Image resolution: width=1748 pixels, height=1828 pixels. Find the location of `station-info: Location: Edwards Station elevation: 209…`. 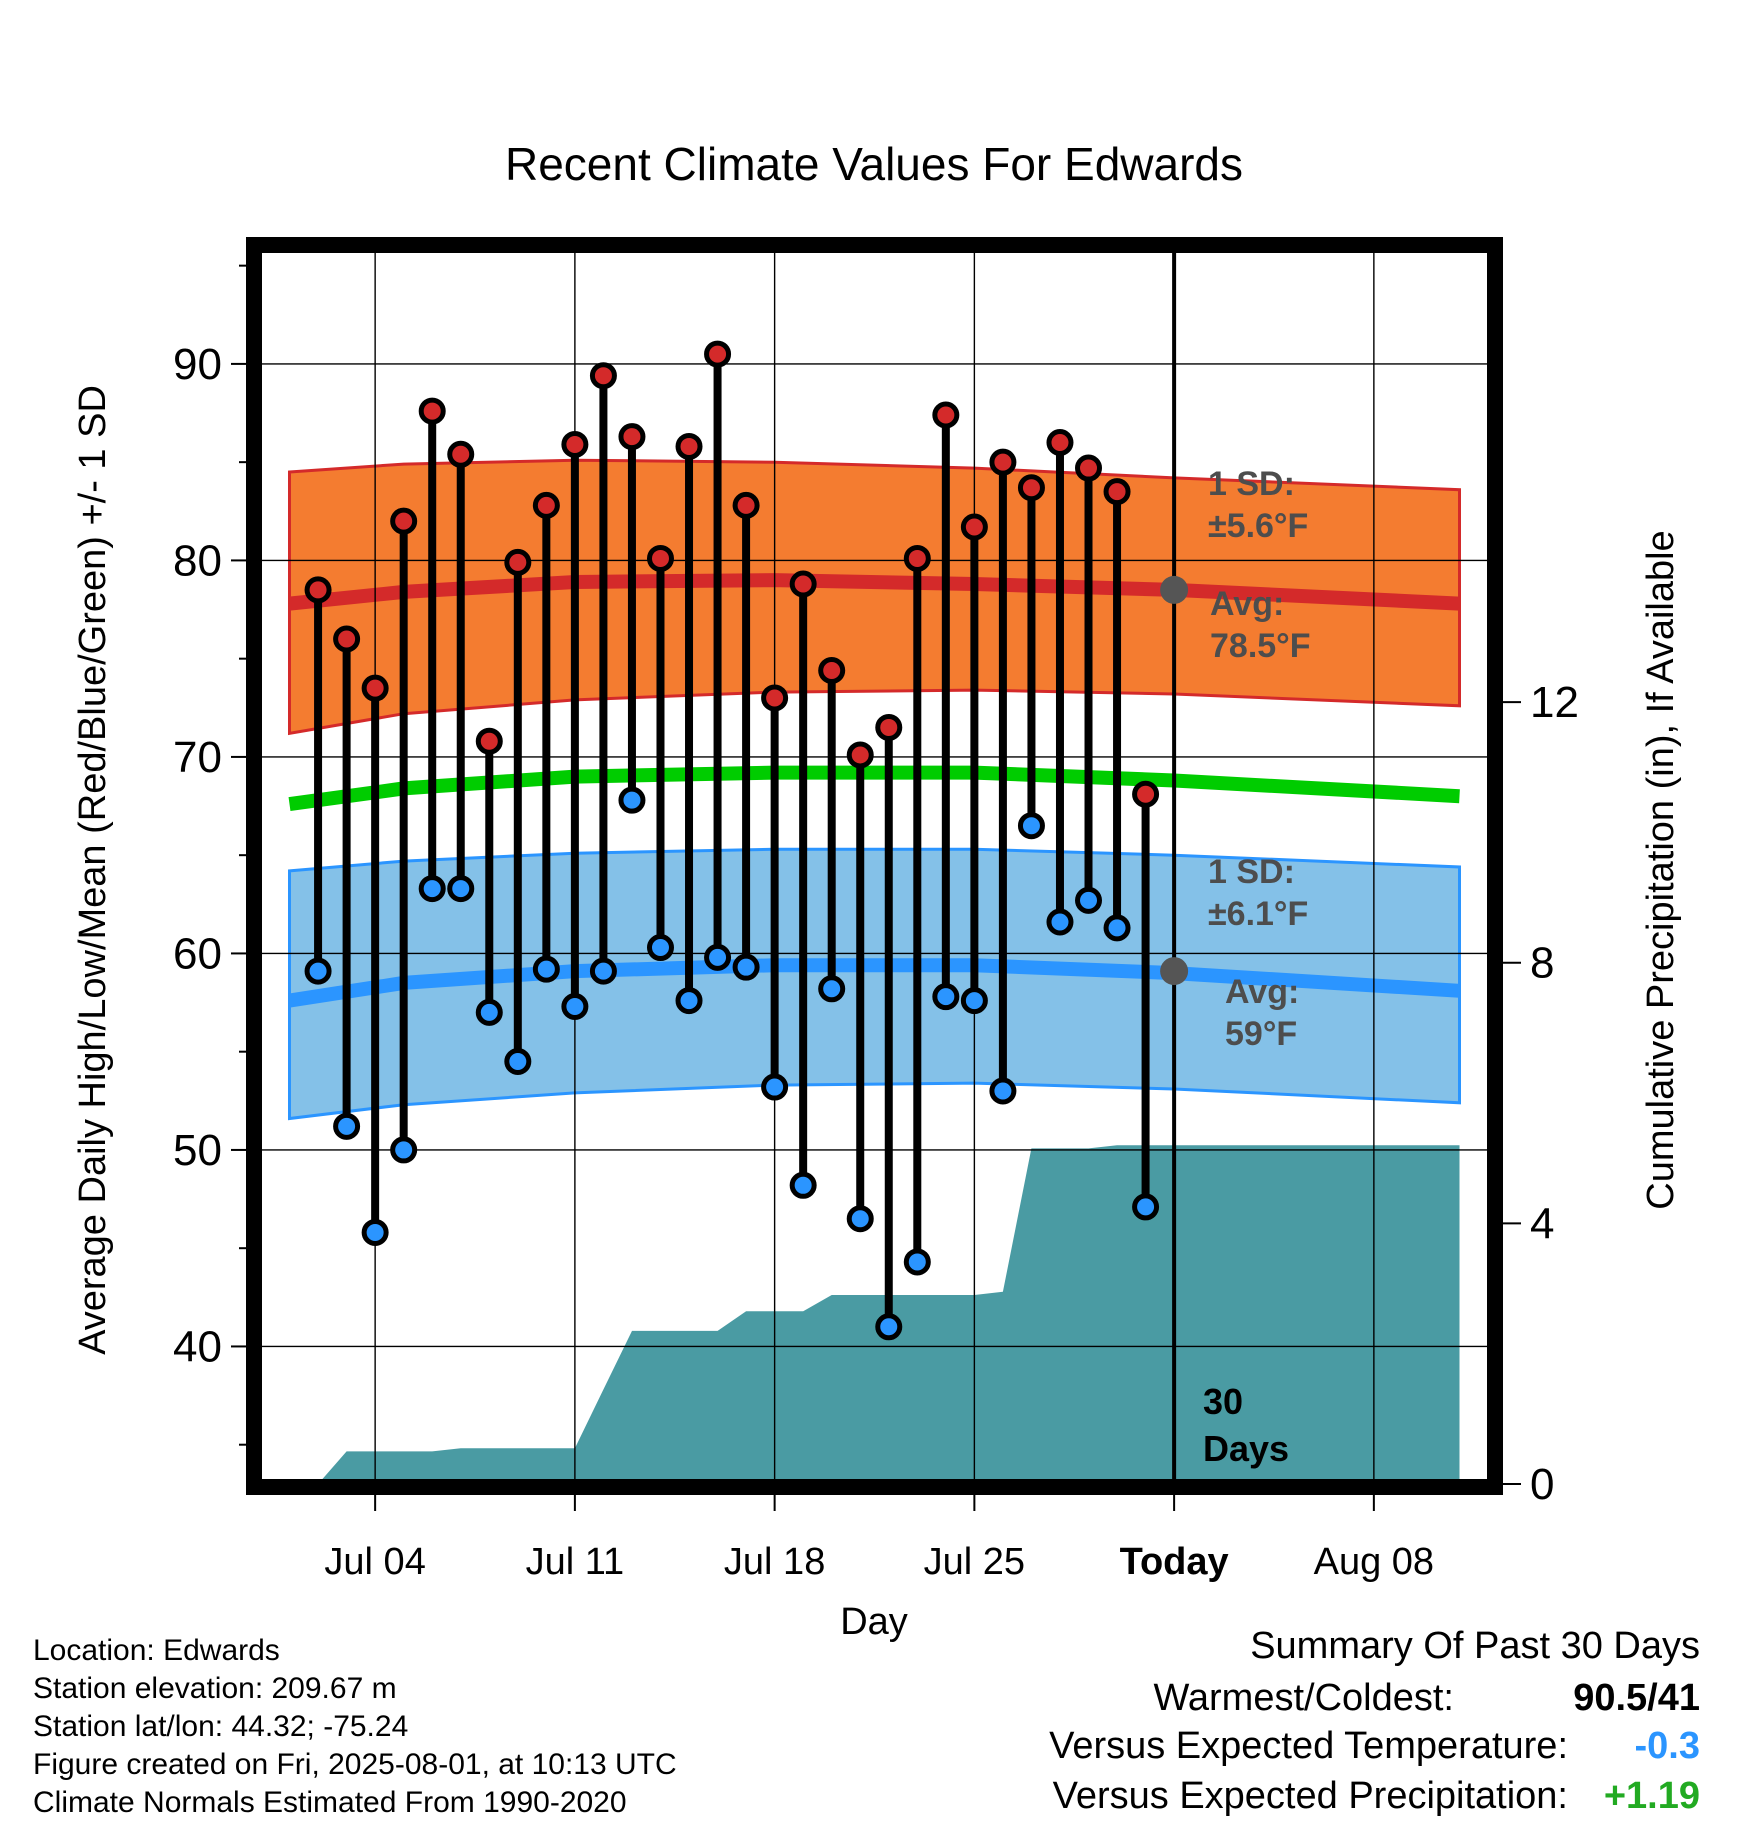

station-info: Location: Edwards Station elevation: 209… is located at coordinates (355, 1727).